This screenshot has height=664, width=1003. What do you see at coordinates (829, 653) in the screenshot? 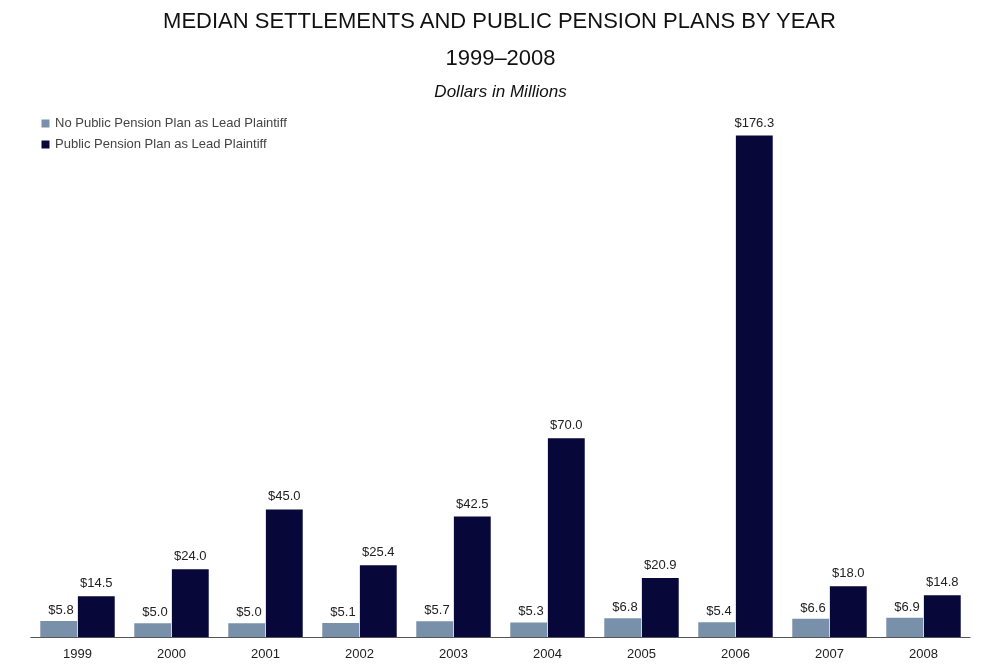
I see `x-tick-label: 2007` at bounding box center [829, 653].